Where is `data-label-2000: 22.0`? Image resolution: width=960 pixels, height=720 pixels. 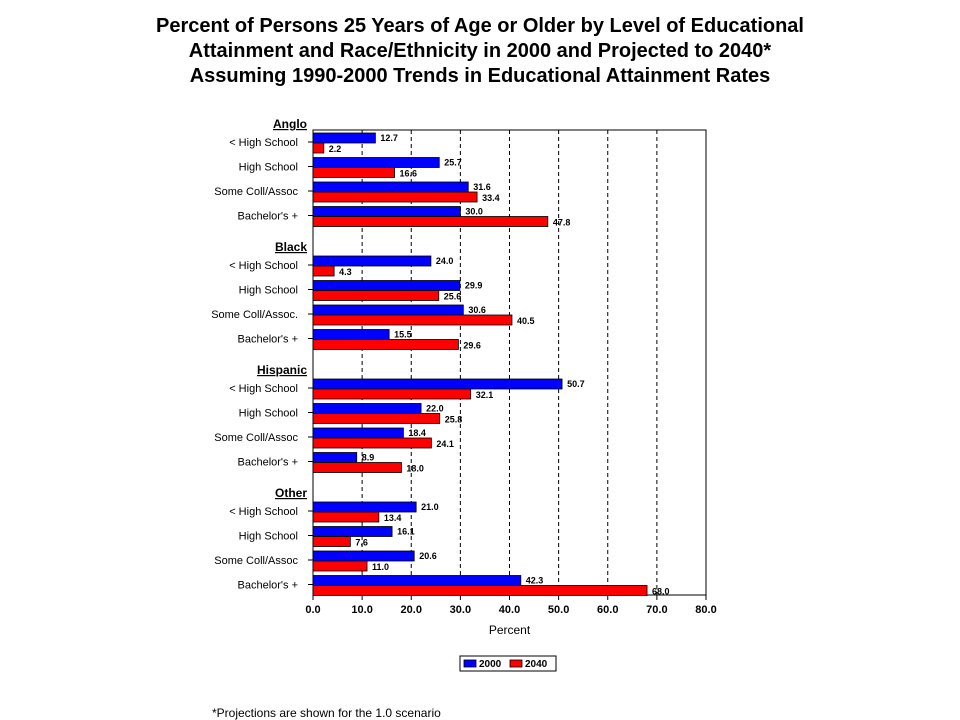 data-label-2000: 22.0 is located at coordinates (435, 409).